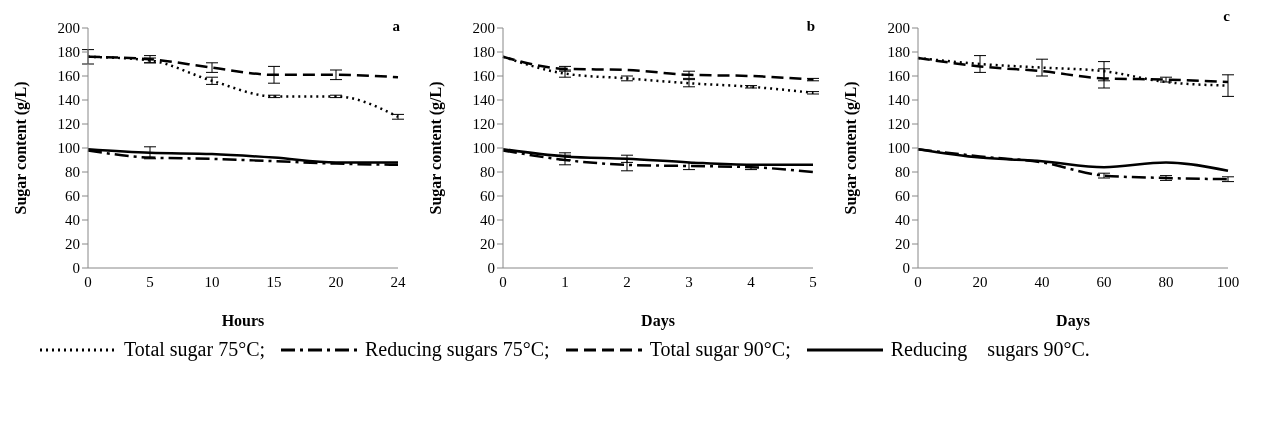  What do you see at coordinates (212, 281) in the screenshot?
I see `x-tick-label: 10` at bounding box center [212, 281].